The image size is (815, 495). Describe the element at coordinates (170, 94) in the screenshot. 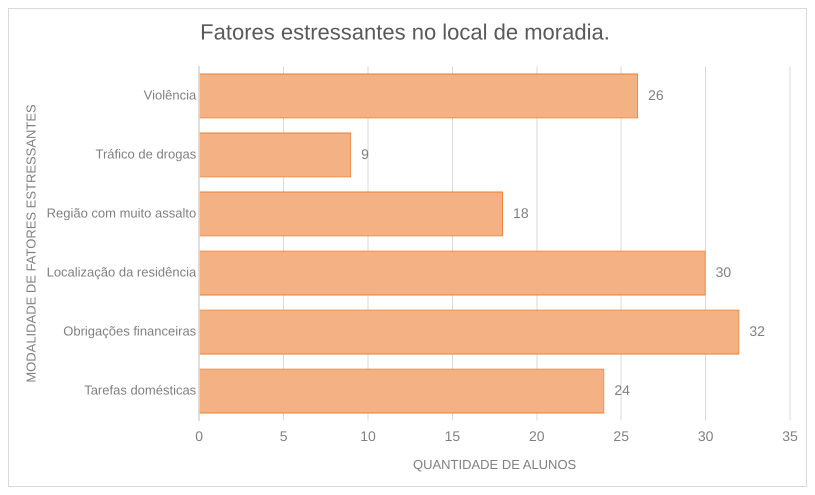

I see `y-tick-label: Violência` at that location.